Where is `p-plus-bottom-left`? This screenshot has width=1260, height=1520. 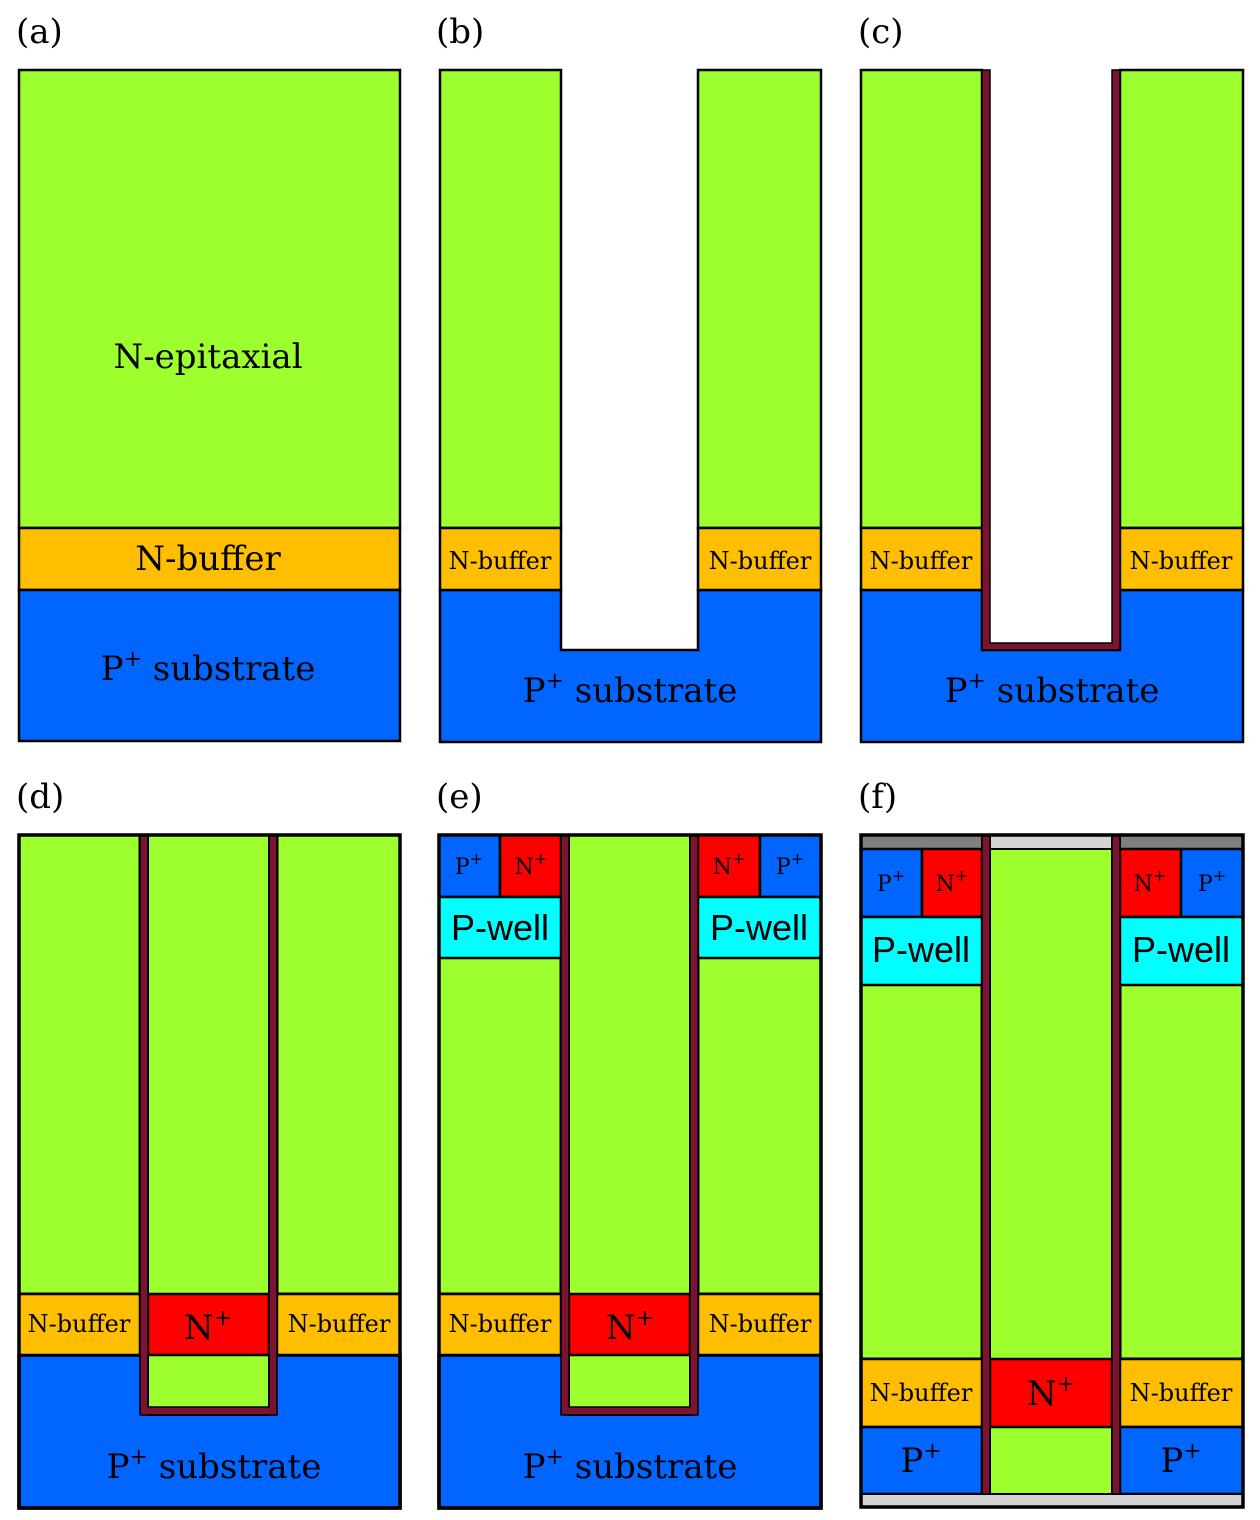
p-plus-bottom-left is located at coordinates (921, 1460).